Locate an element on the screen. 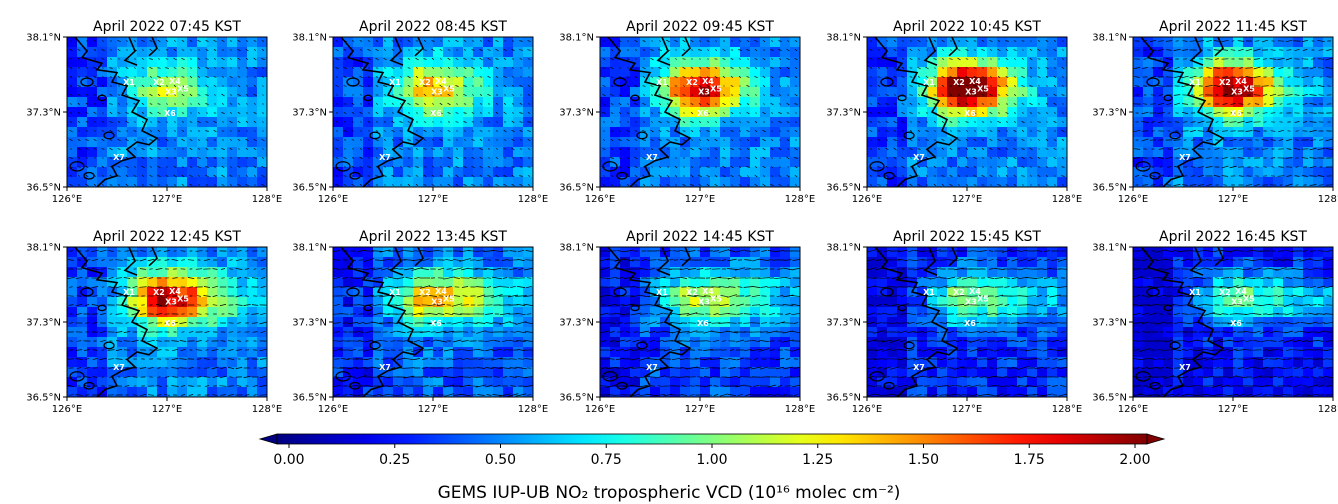 The image size is (1338, 504). colorbar-tick-label: 0.00 is located at coordinates (288, 460).